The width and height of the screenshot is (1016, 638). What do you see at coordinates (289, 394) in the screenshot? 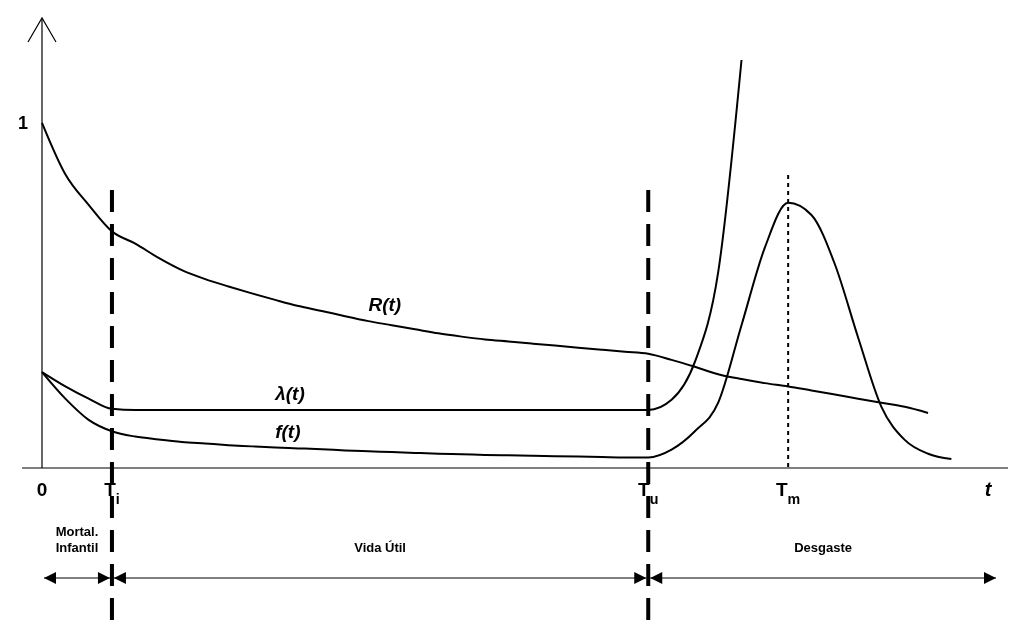
I see `series-label: λ(t)` at bounding box center [289, 394].